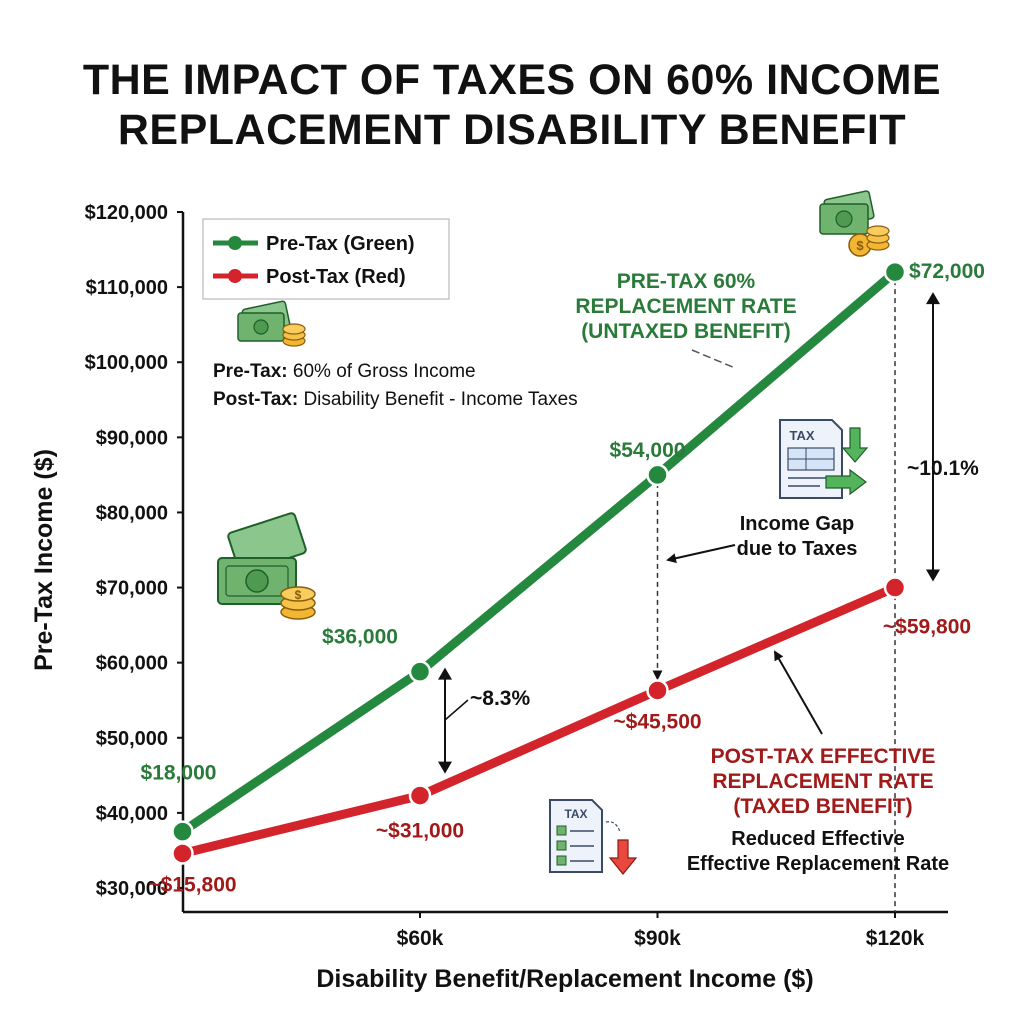  Describe the element at coordinates (685, 306) in the screenshot. I see `pretax-rate-line-2: REPLACEMENT RATE` at that location.